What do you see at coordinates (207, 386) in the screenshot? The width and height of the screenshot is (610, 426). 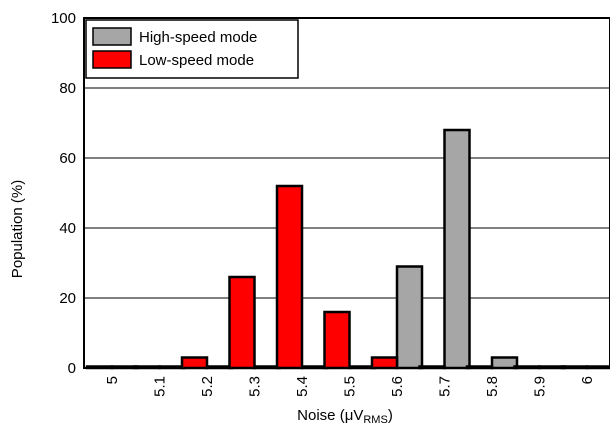 I see `x-tick-label: 5.2` at bounding box center [207, 386].